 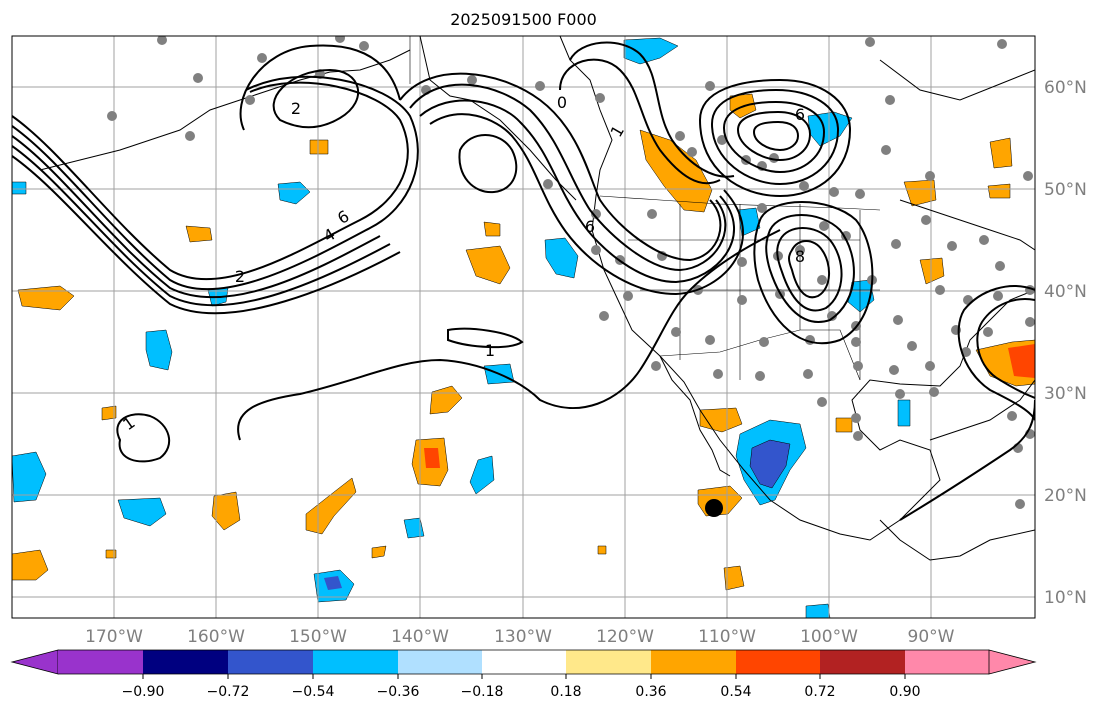 What do you see at coordinates (490, 350) in the screenshot?
I see `contour-label: 1` at bounding box center [490, 350].